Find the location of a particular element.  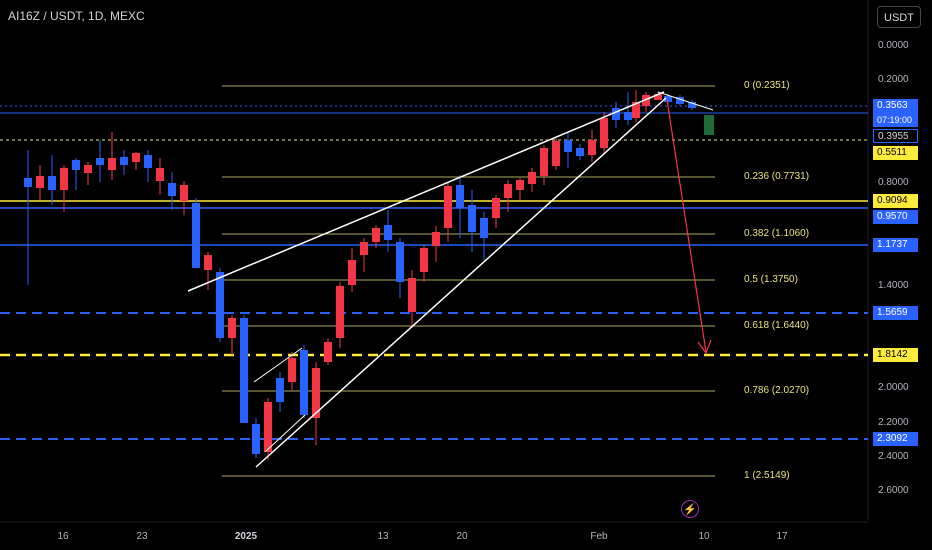

price-scale-label: 2.0000 is located at coordinates (893, 387).